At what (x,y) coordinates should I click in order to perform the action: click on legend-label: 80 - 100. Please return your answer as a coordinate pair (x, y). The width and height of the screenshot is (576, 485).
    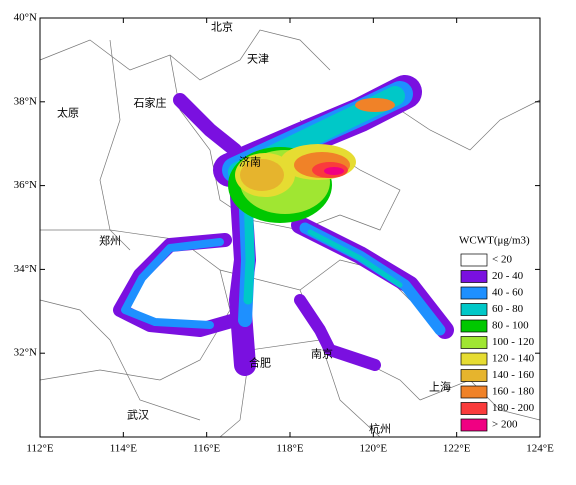
    Looking at the image, I should click on (510, 326).